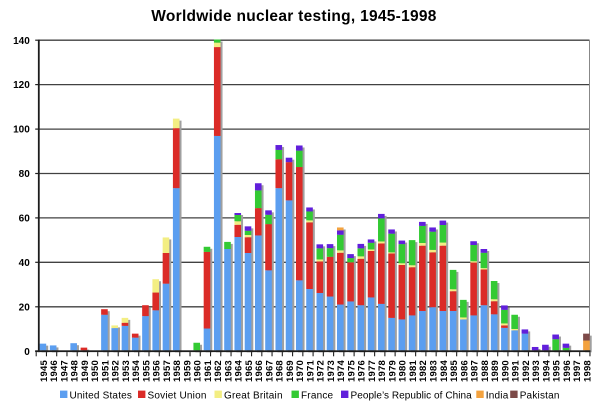  Describe the element at coordinates (198, 371) in the screenshot. I see `svg-text: 1960` at that location.